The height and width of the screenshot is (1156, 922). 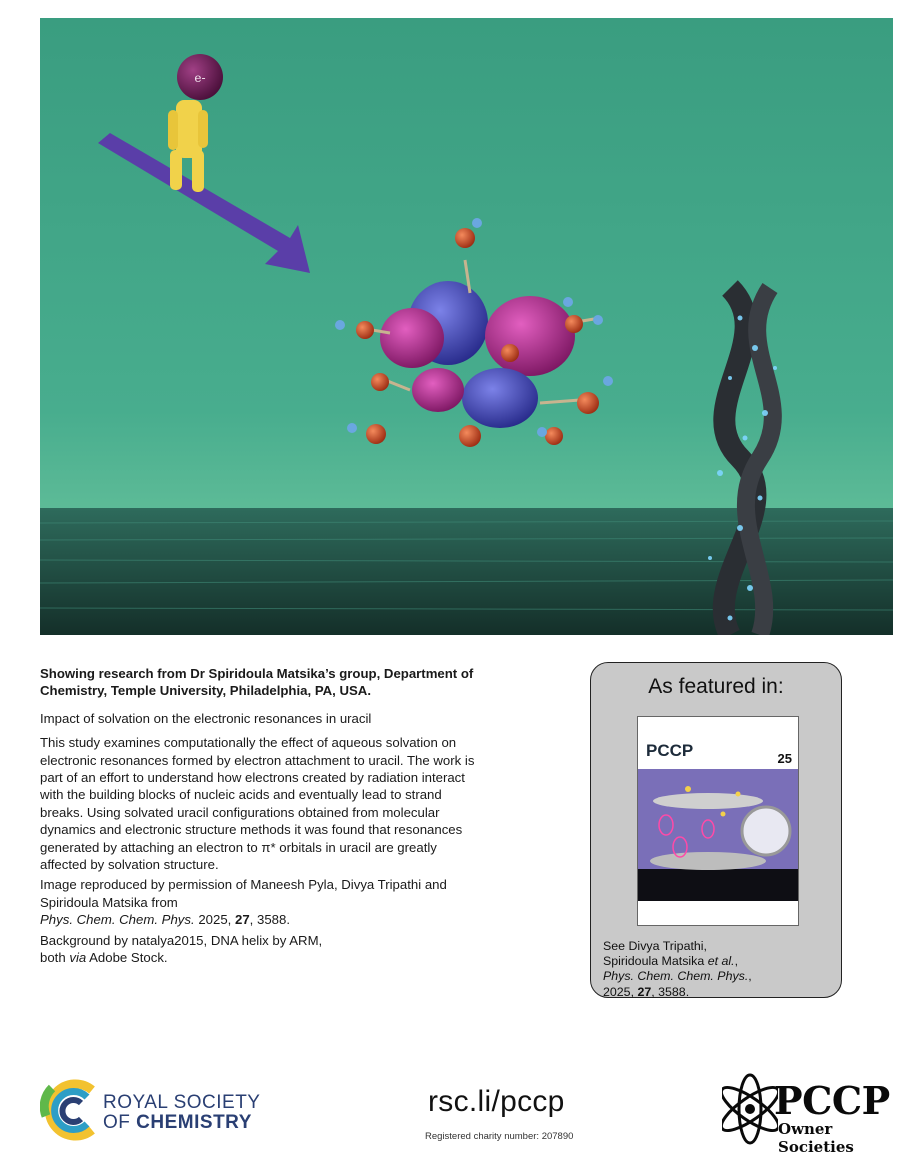 I want to click on ref-comma: ,, so click(x=736, y=961).